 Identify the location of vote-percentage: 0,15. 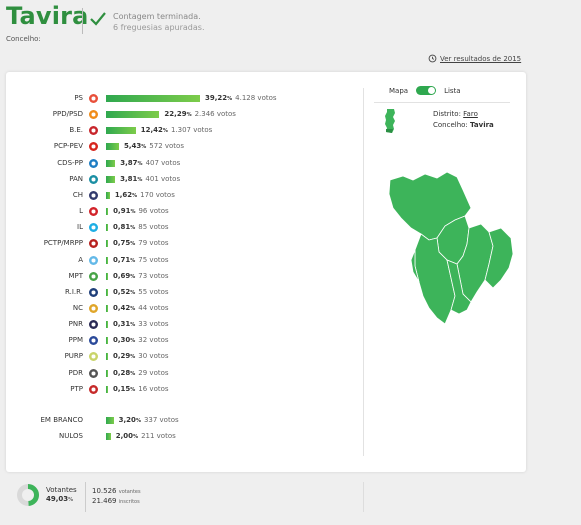
(122, 388).